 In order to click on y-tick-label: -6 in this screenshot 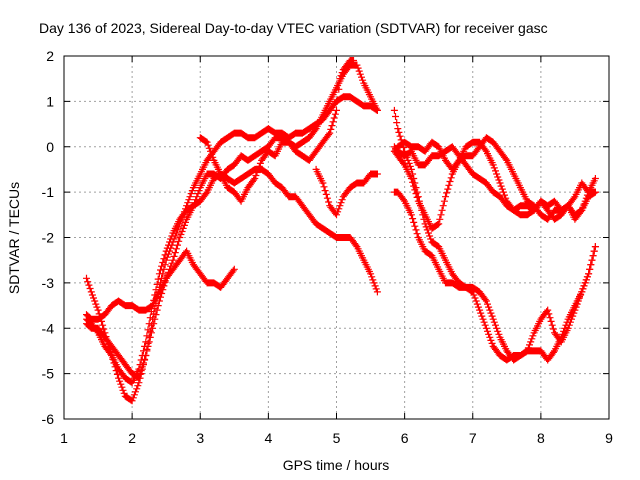, I will do `click(48, 419)`.